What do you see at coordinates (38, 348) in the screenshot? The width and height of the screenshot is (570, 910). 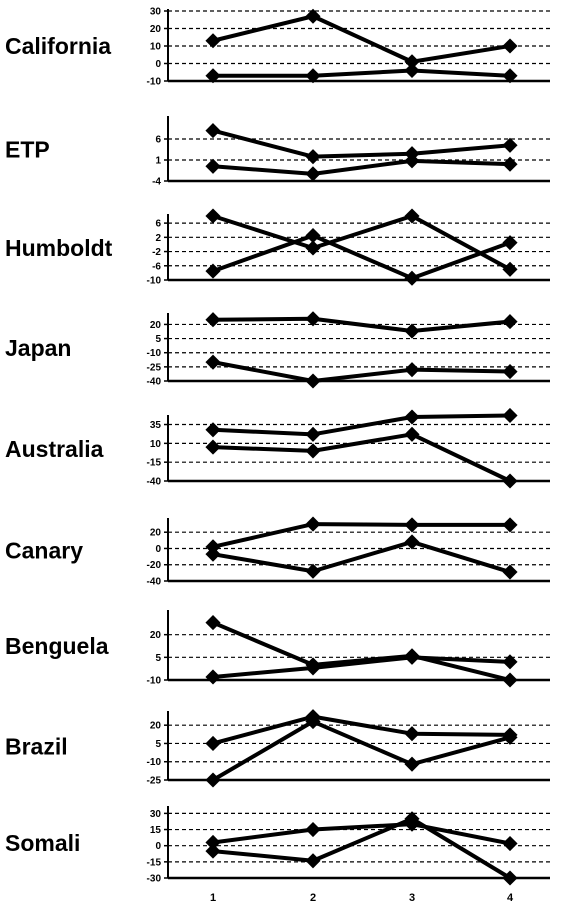 I see `region-label: Japan` at bounding box center [38, 348].